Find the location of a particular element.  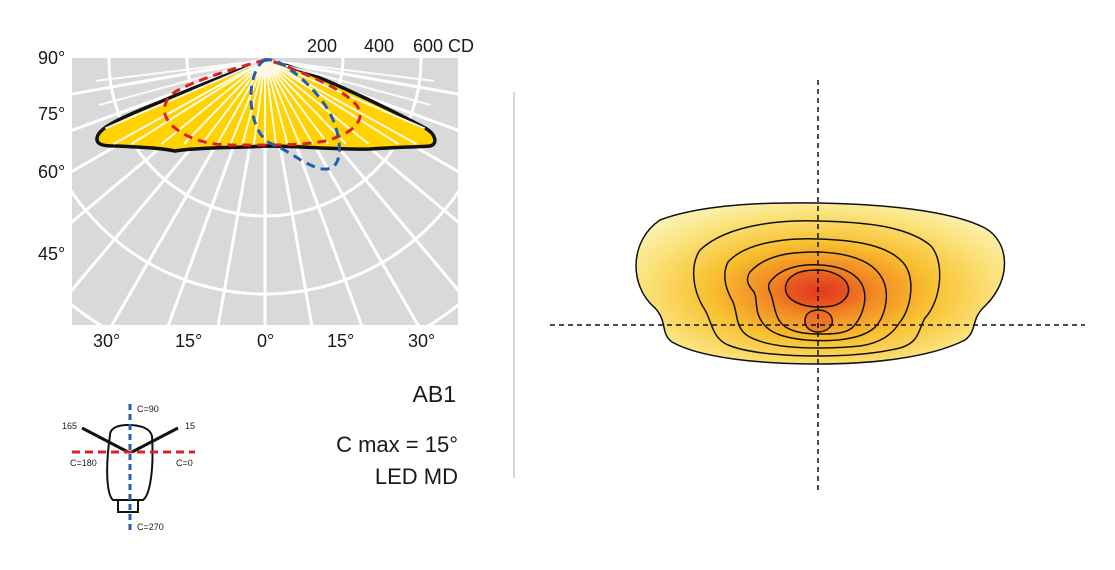

model-name: AB1 is located at coordinates (434, 394).